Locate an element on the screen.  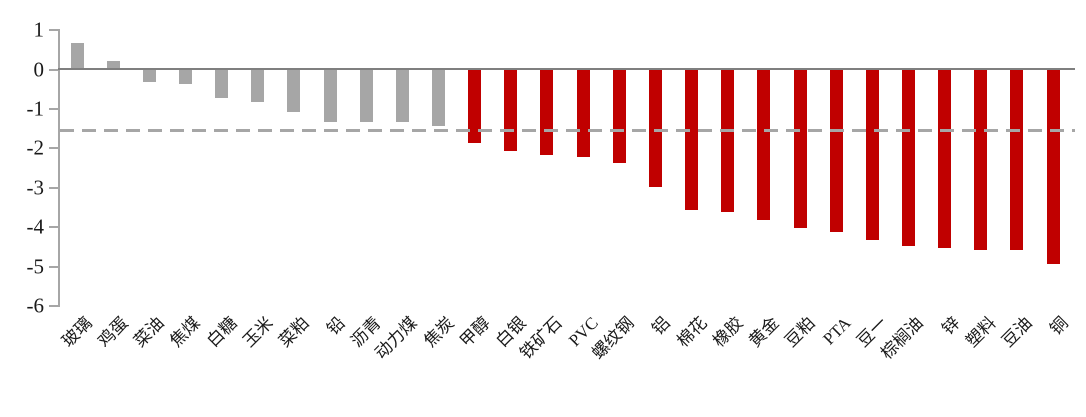
y-axis-tick-label: 1 is located at coordinates (39, 29).